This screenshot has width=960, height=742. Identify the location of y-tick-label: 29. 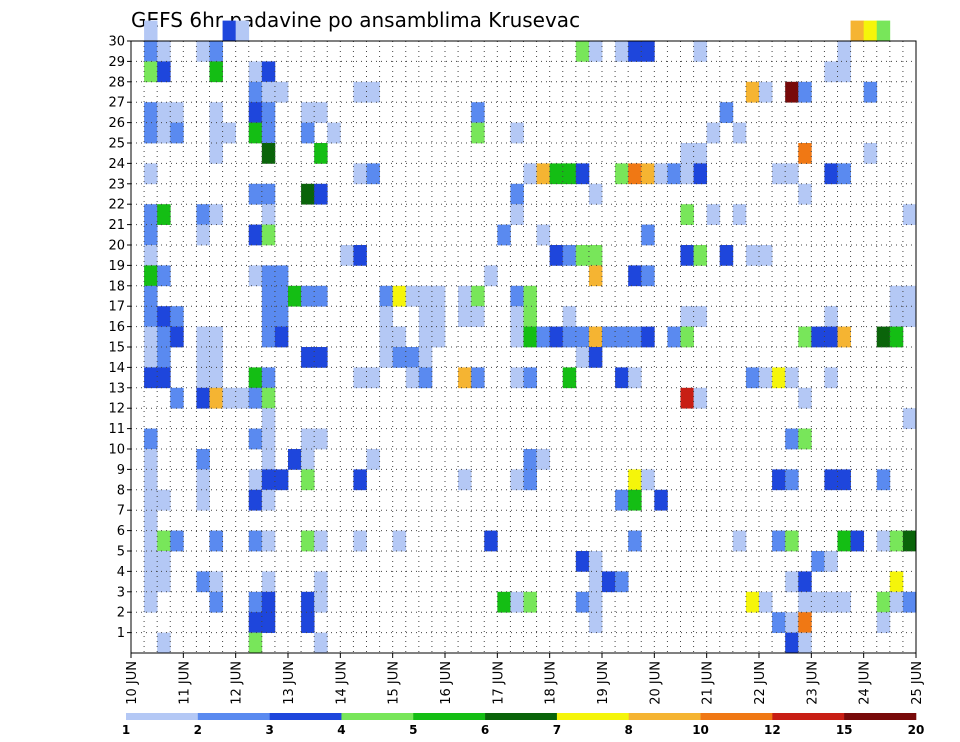
(116, 62).